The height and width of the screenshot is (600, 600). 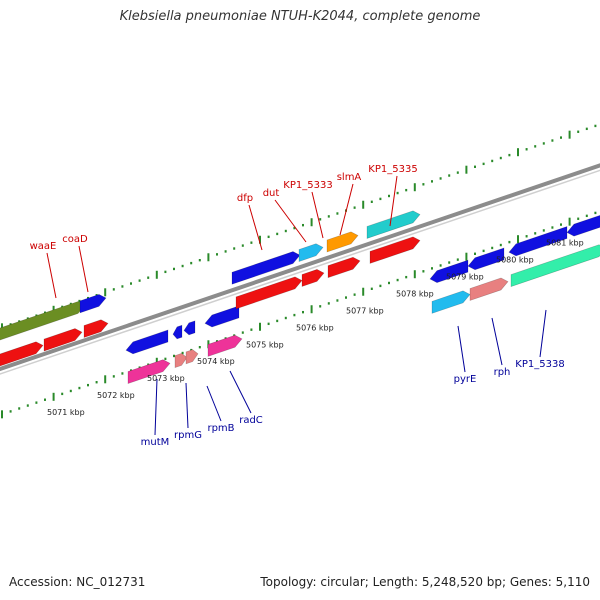 I want to click on scale-label-5075: 5075 kbp, so click(x=265, y=345).